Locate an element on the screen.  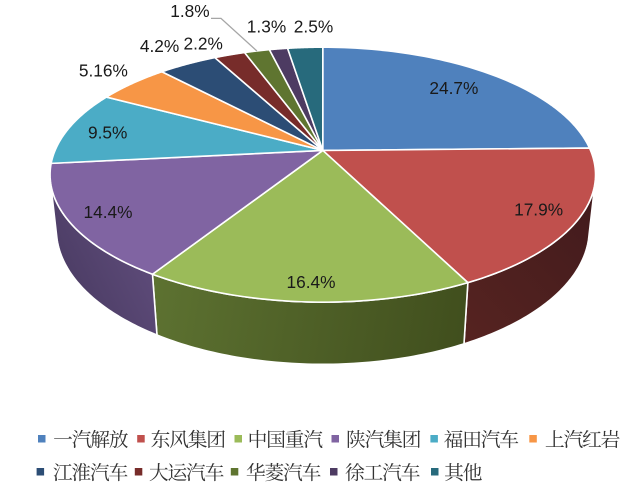
svg-text: 1.8% is located at coordinates (189, 11).